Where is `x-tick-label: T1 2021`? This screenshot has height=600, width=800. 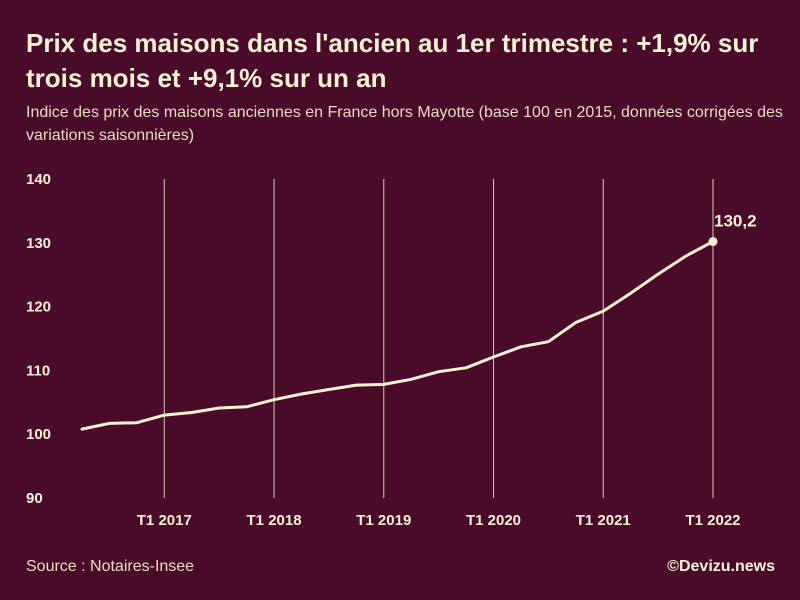 x-tick-label: T1 2021 is located at coordinates (603, 520).